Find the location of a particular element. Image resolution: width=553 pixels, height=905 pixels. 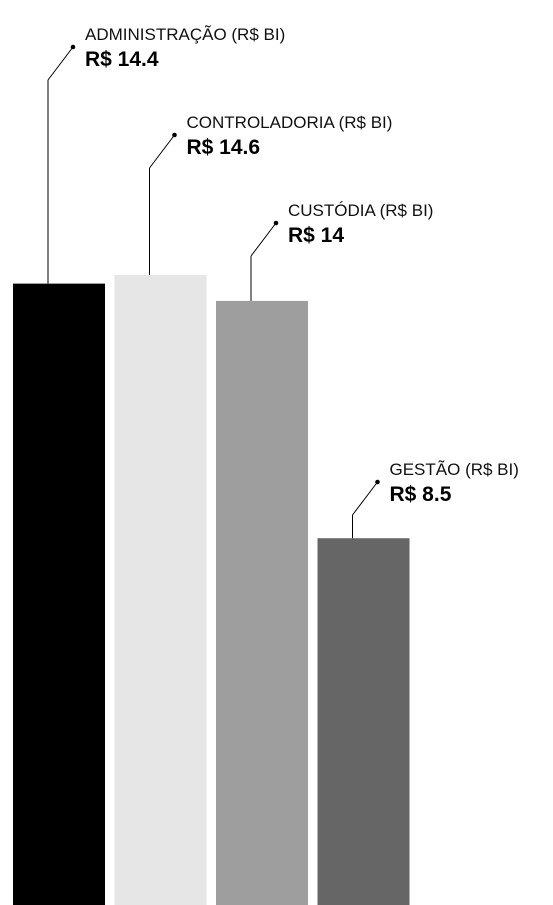

category-label-gestao: GESTÃO (R$ BI) is located at coordinates (454, 469).